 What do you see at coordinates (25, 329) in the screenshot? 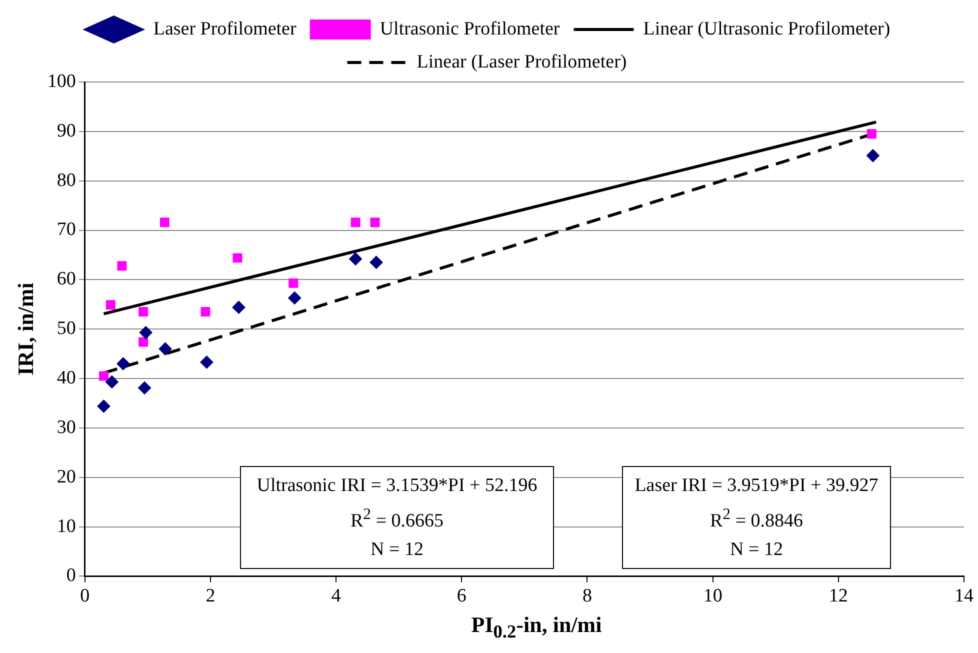
I see `y-axis-title: IRI, in/mi` at bounding box center [25, 329].